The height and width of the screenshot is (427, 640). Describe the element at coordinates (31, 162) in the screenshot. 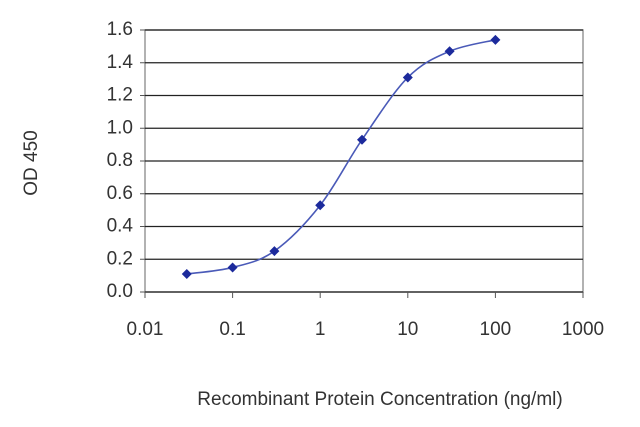

I see `y-axis-label: OD 450` at that location.